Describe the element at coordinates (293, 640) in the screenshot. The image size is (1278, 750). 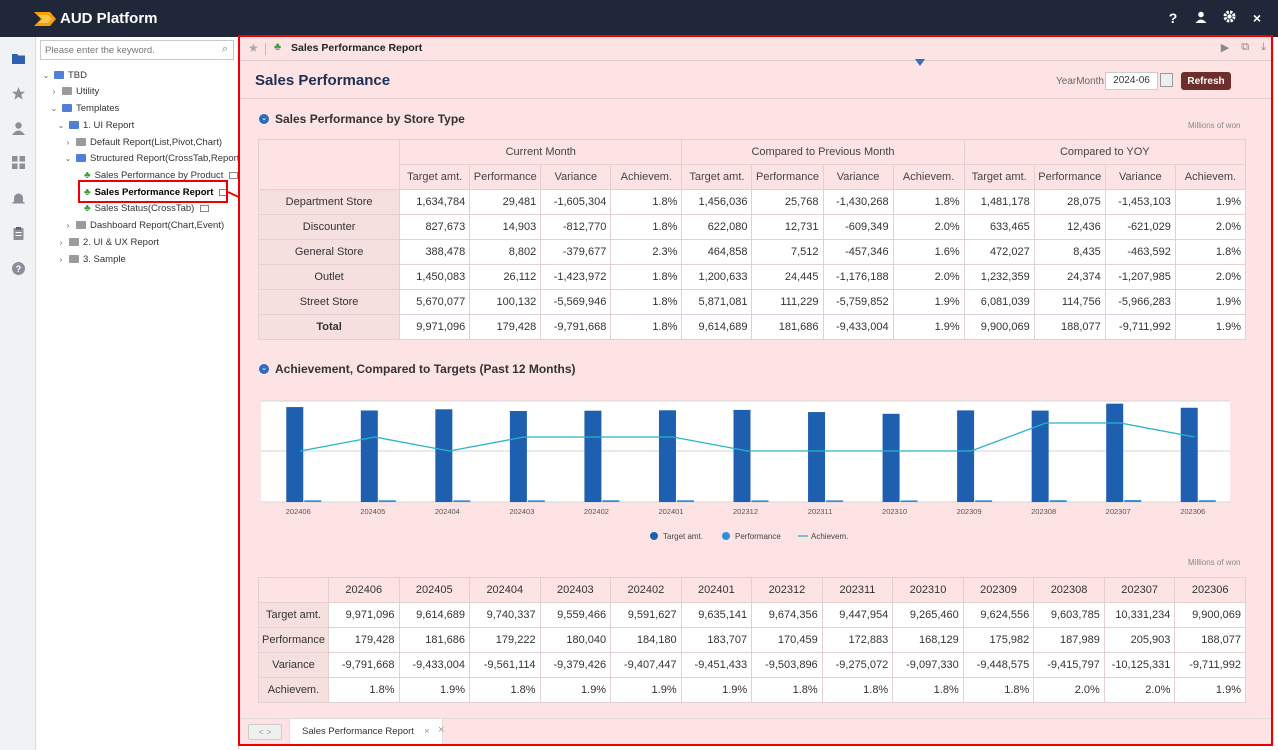
I see `row-label: Performance` at that location.